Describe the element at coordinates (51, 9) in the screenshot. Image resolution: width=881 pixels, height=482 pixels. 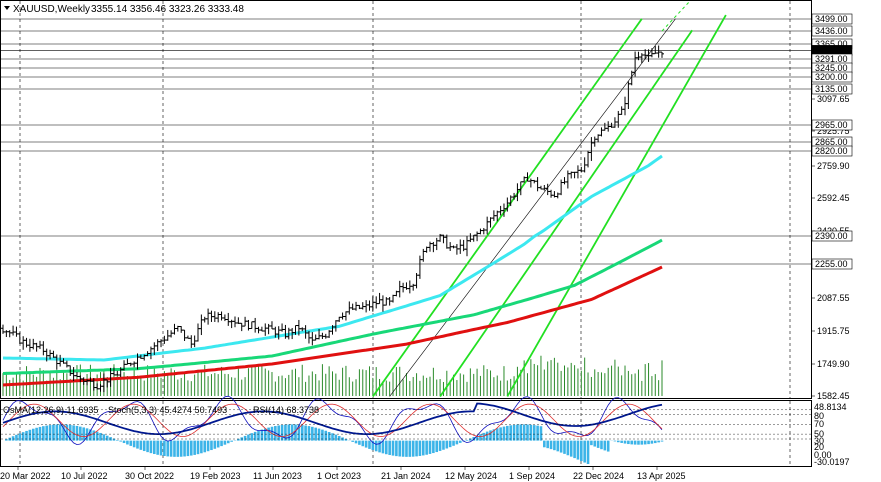
I see `symbol-title: XAUUSD,Weekly` at that location.